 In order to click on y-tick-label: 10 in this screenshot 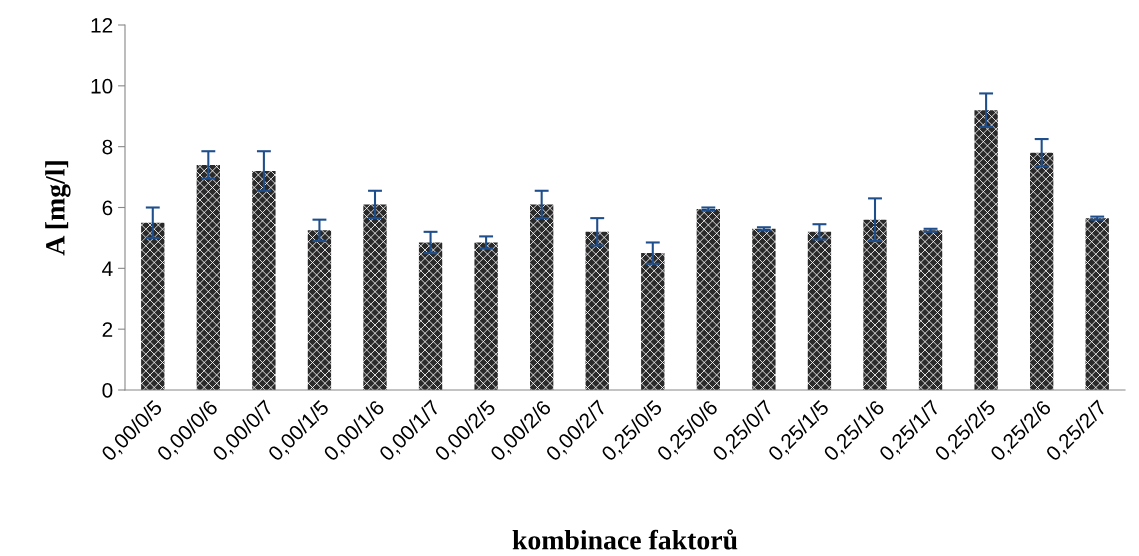, I will do `click(102, 86)`.